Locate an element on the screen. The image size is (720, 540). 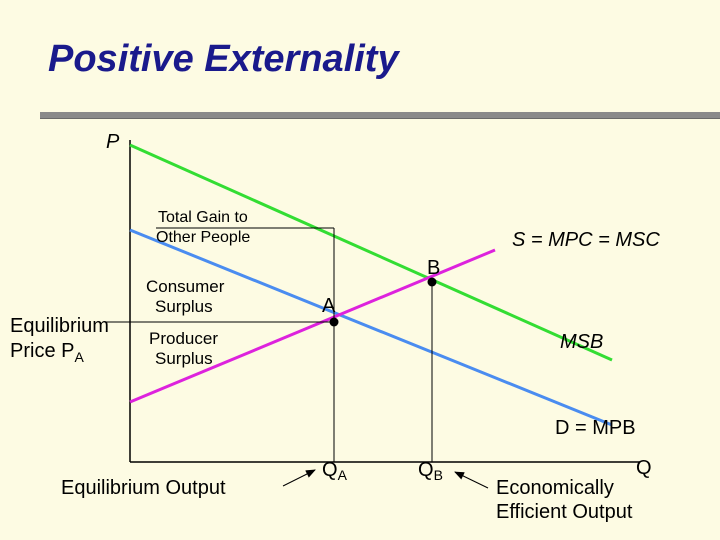
equilibrium-price-label-line1: Equilibrium is located at coordinates (59, 326).